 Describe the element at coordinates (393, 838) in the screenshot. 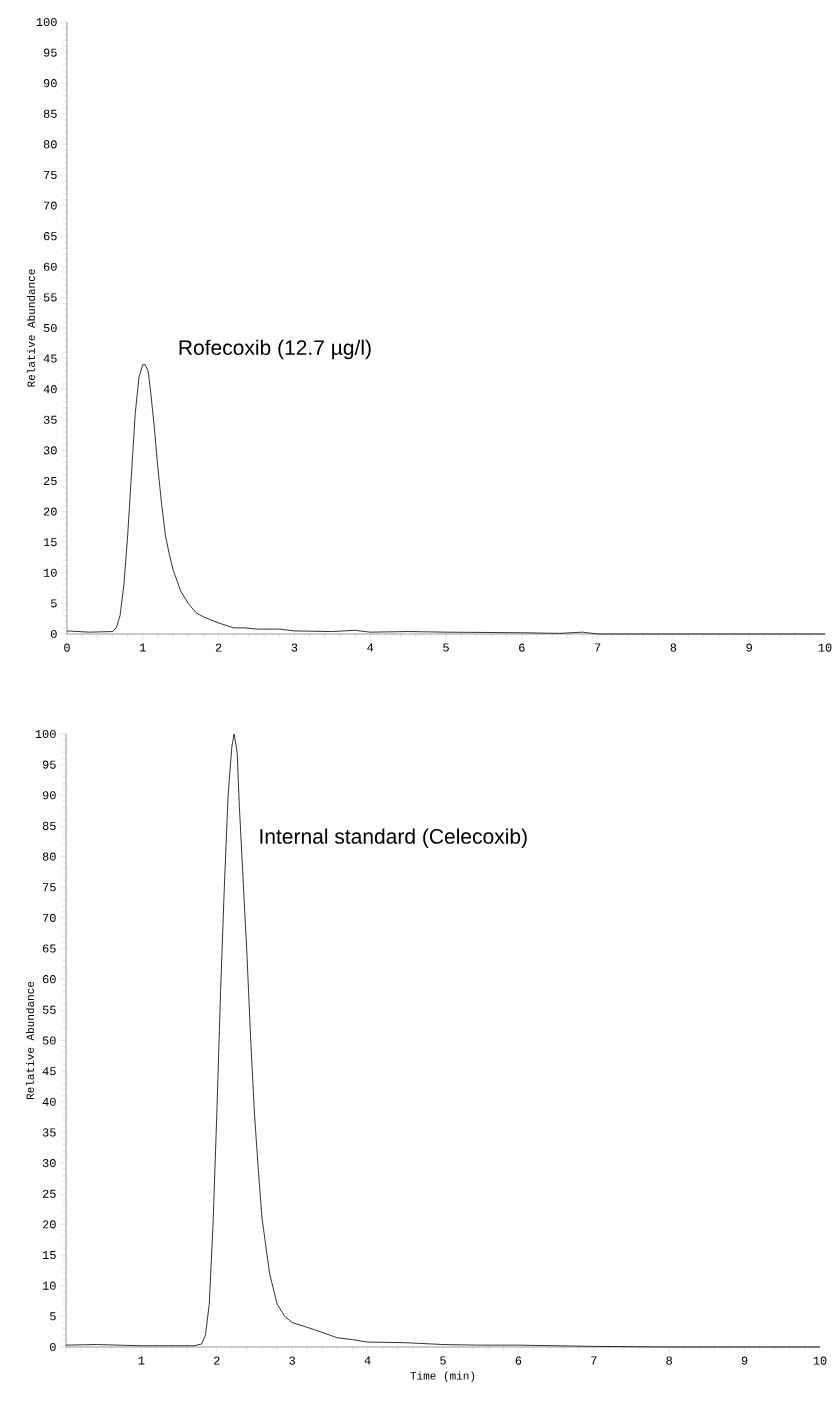

I see `annotation: Internal standard (Celecoxib)` at that location.